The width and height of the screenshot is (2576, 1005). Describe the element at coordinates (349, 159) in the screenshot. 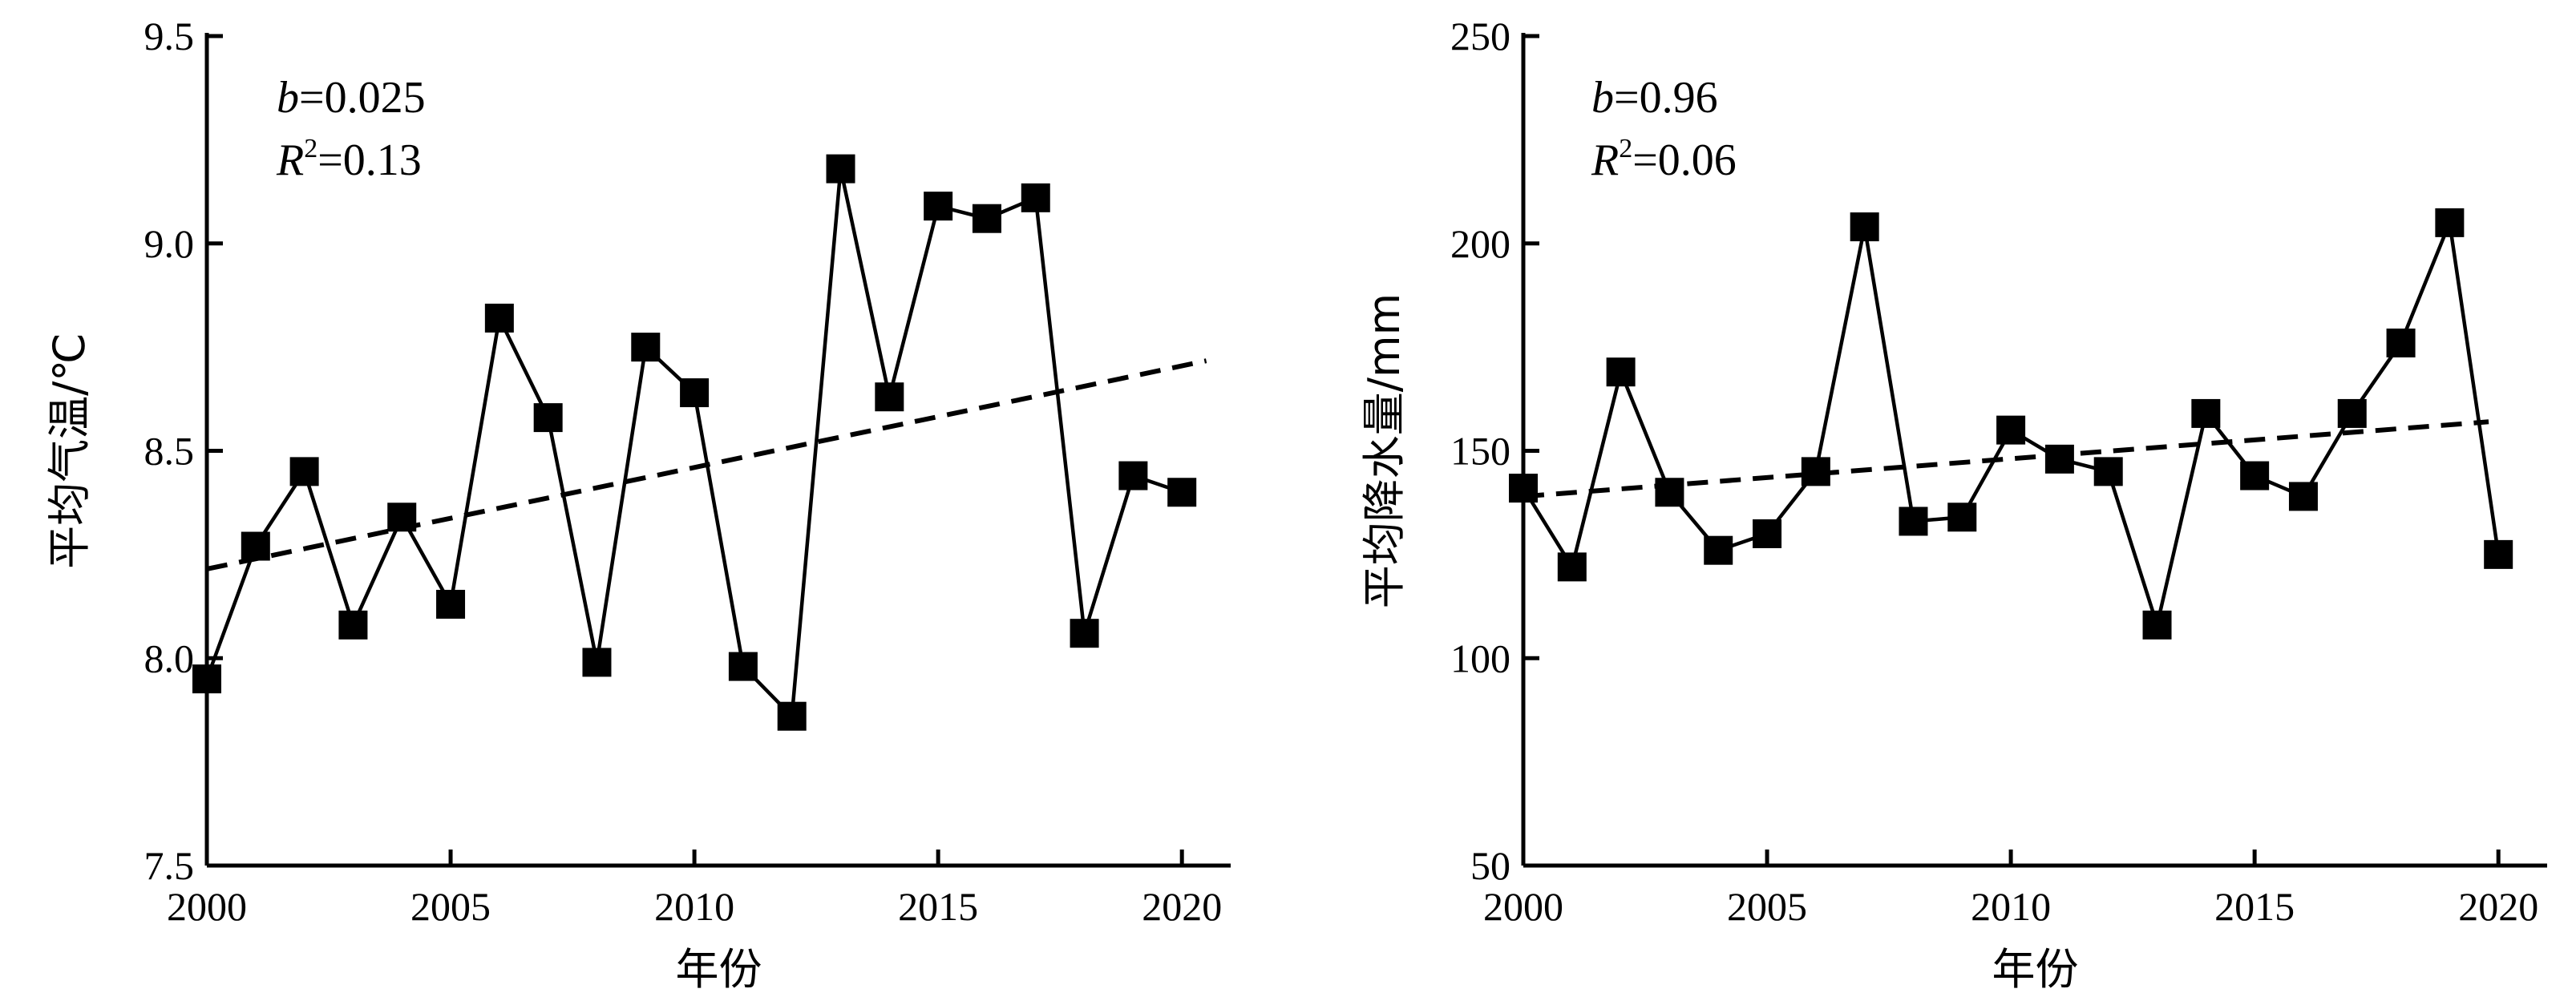

I see `r-squared-annotation: R2=0.13` at that location.